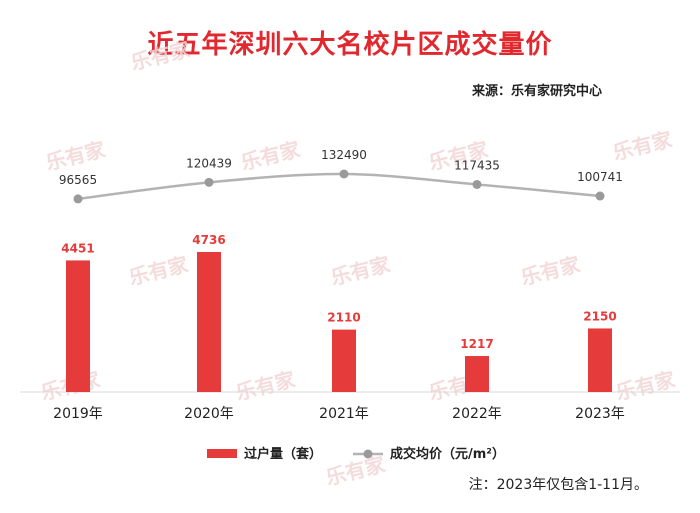 The image size is (700, 513). Describe the element at coordinates (600, 177) in the screenshot. I see `price-value-label: 100741` at that location.